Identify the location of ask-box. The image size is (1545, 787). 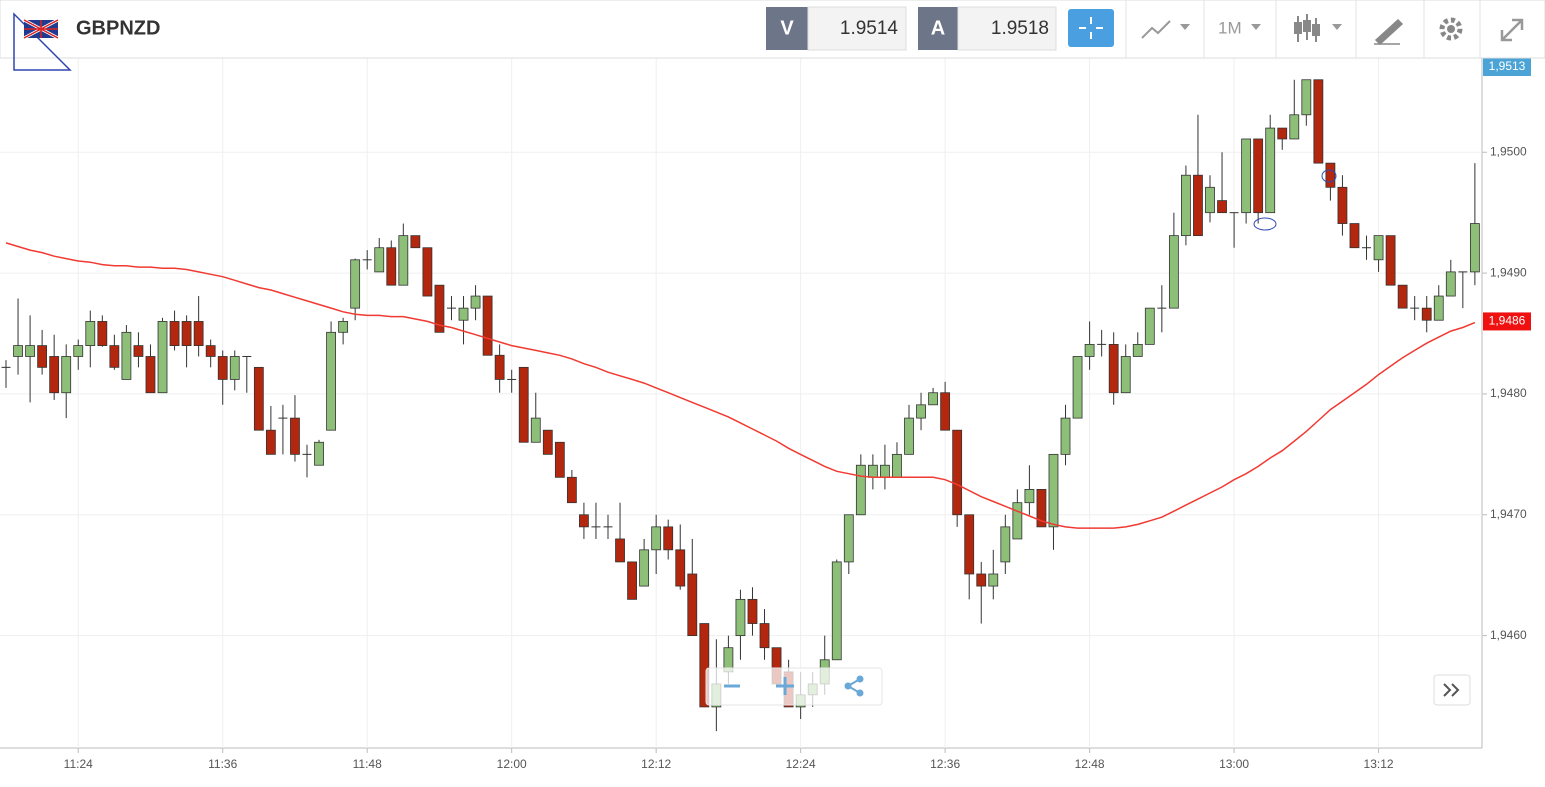
(1007, 28).